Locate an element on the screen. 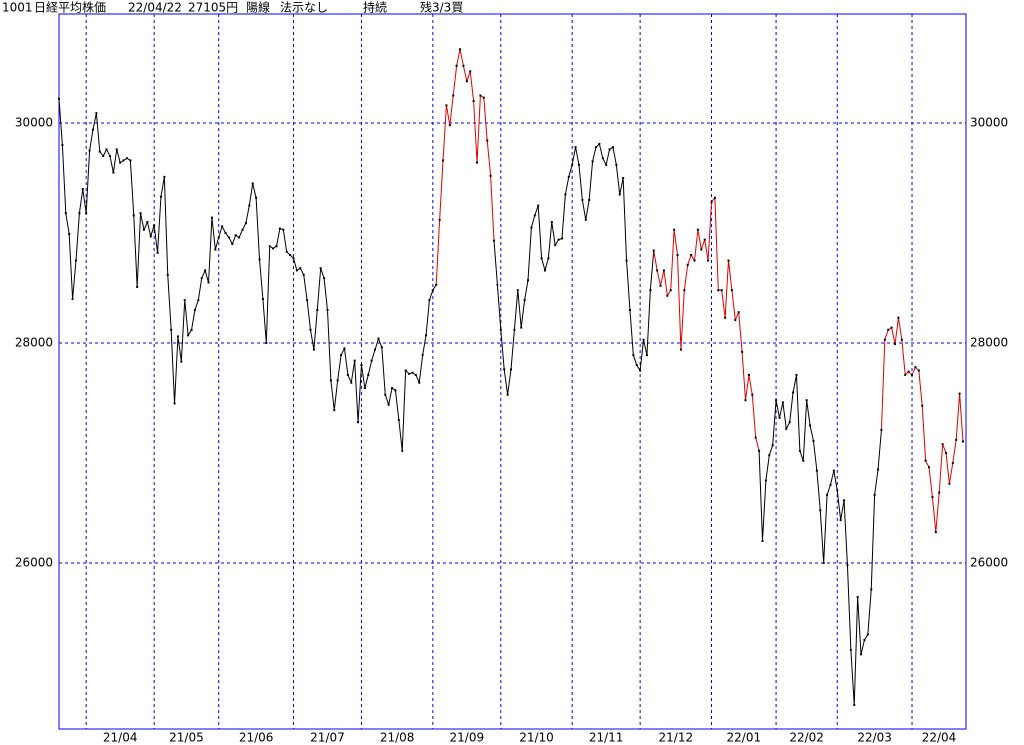 The height and width of the screenshot is (745, 1024). header-text: 持続 is located at coordinates (375, 7).